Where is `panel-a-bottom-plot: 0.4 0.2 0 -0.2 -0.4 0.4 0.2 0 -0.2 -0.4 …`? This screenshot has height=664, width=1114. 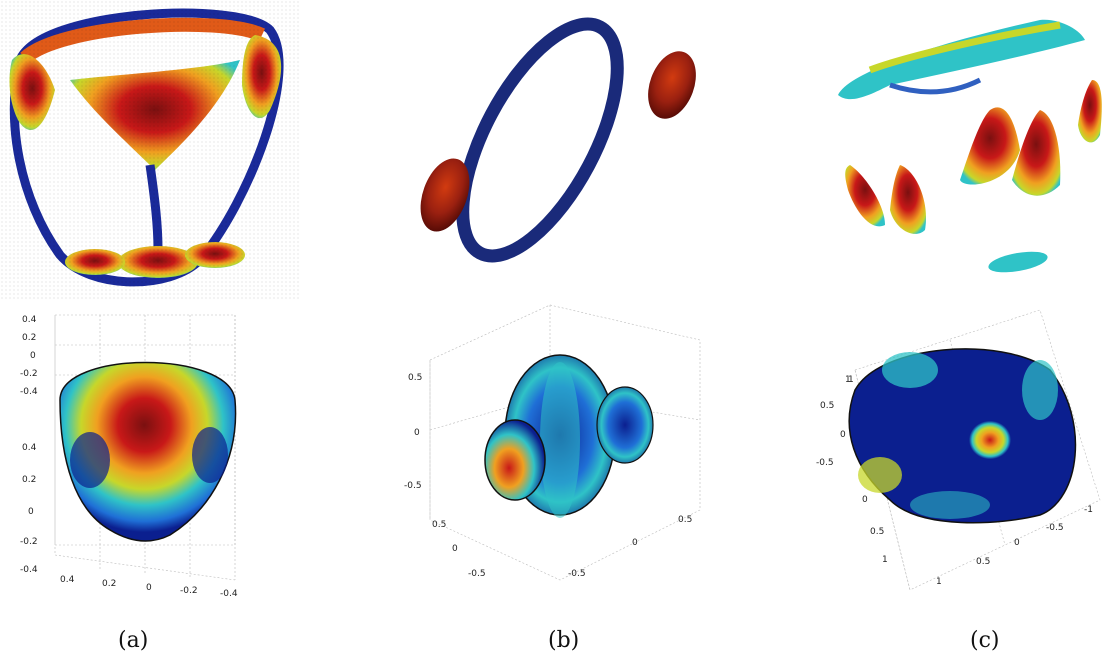 panel-a-bottom-plot: 0.4 0.2 0 -0.2 -0.4 0.4 0.2 0 -0.2 -0.4 … is located at coordinates (150, 455).